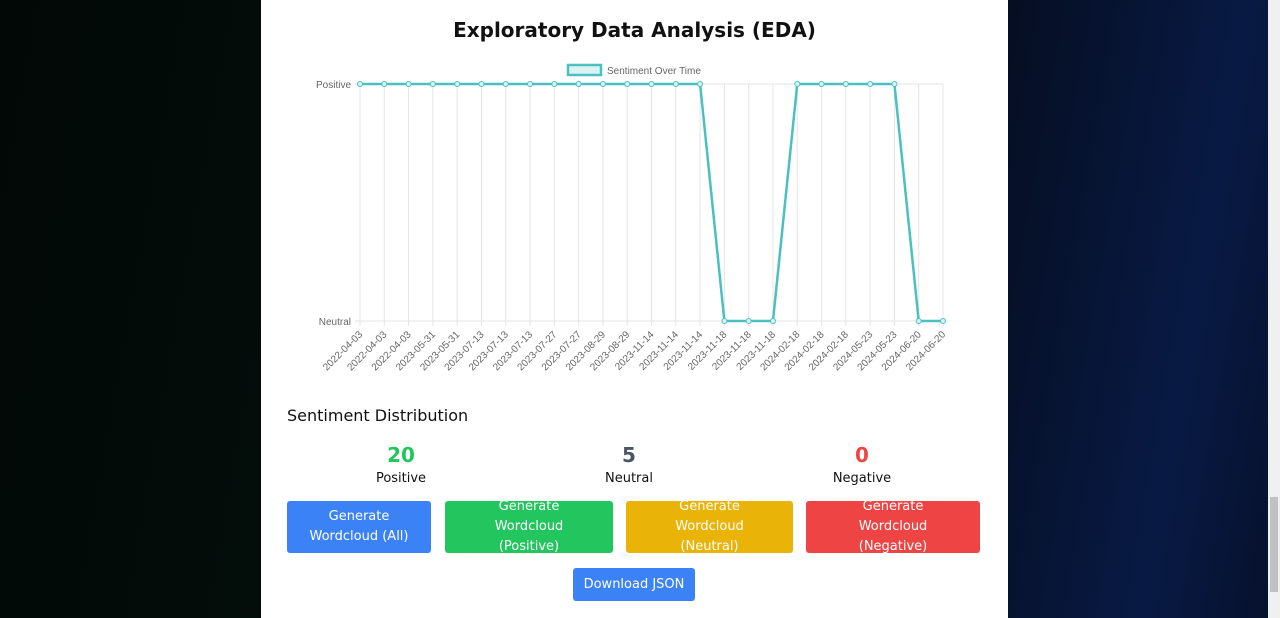 The image size is (1280, 618). What do you see at coordinates (654, 71) in the screenshot?
I see `legend-label: Sentiment Over Time` at bounding box center [654, 71].